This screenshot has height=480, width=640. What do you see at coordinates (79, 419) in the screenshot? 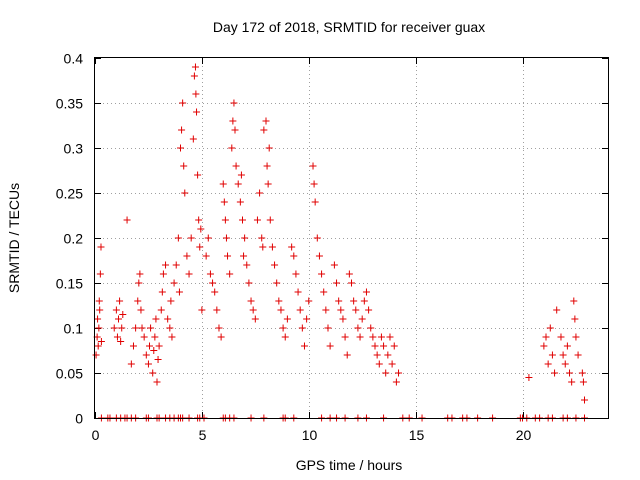
I see `y-tick-label: 0` at bounding box center [79, 419].